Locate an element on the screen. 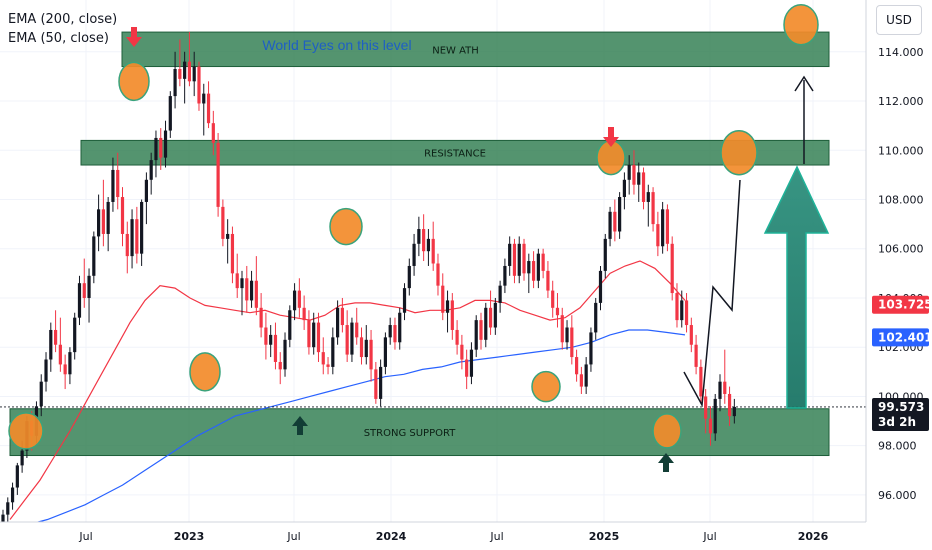 This screenshot has height=550, width=932. ema200-price-label: 102.401 is located at coordinates (902, 337).